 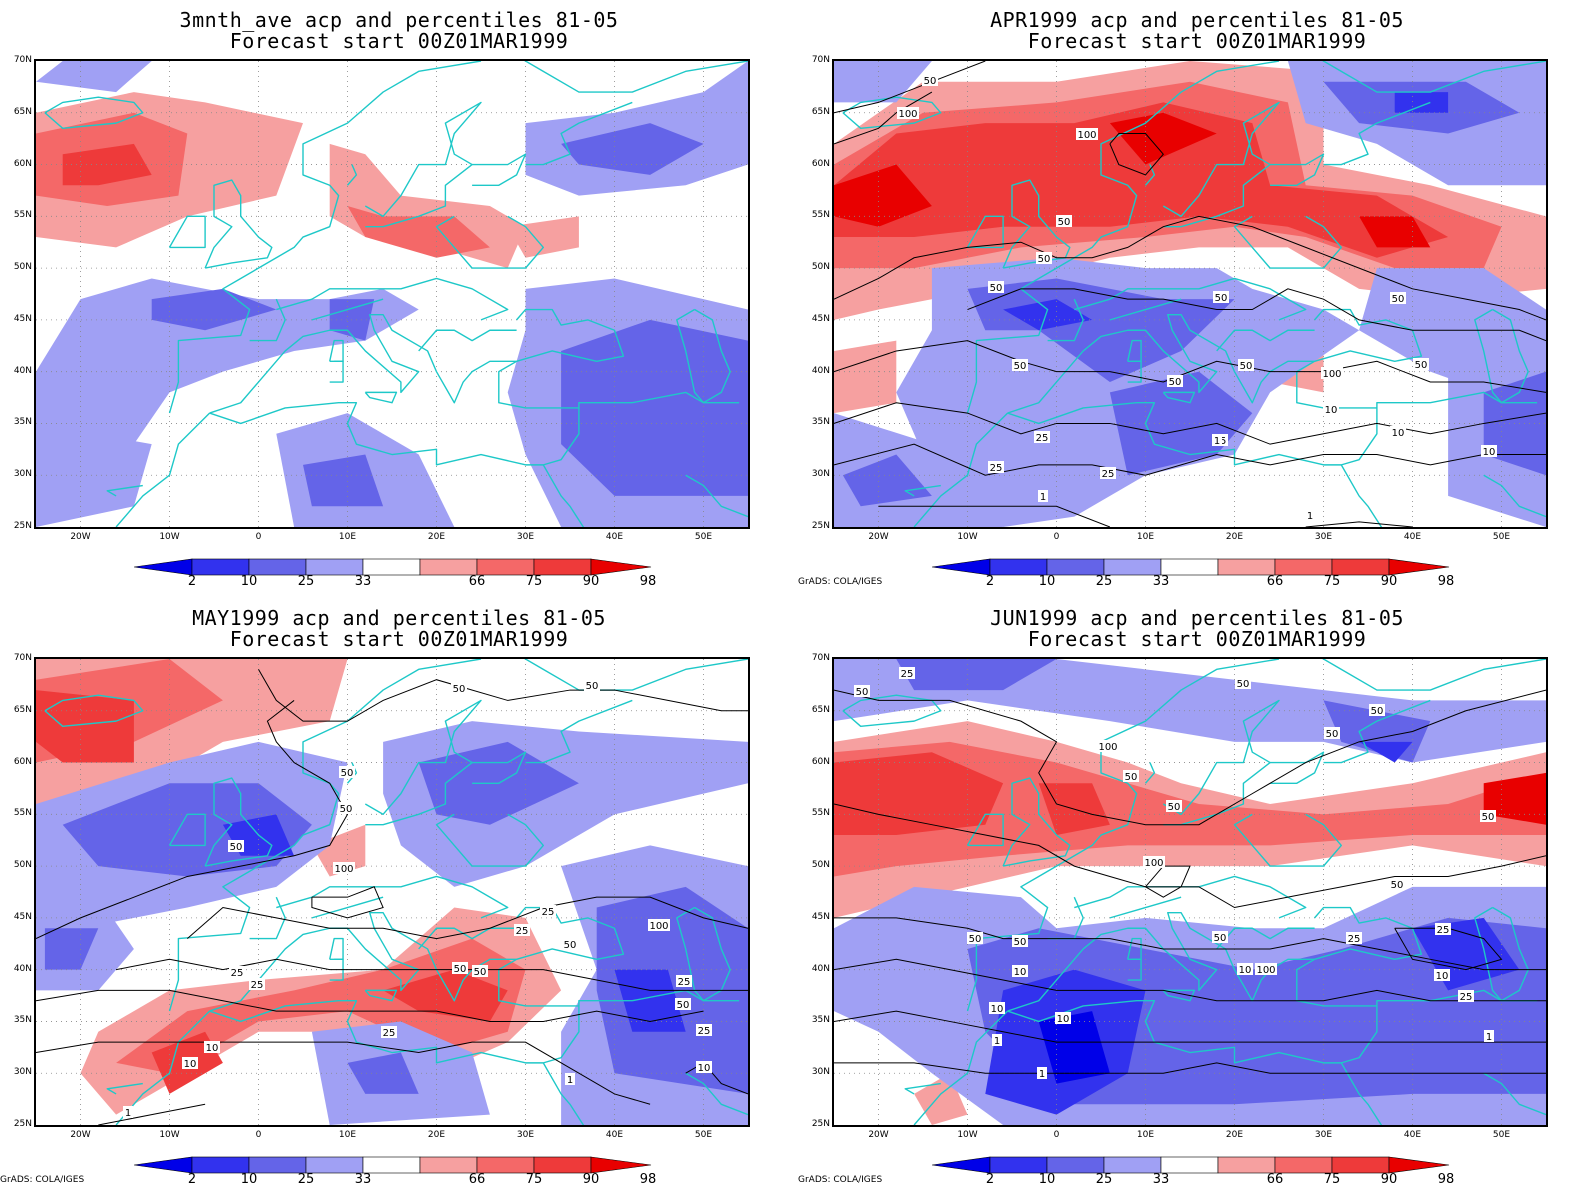 I want to click on contour-label: 100, so click(x=1108, y=746).